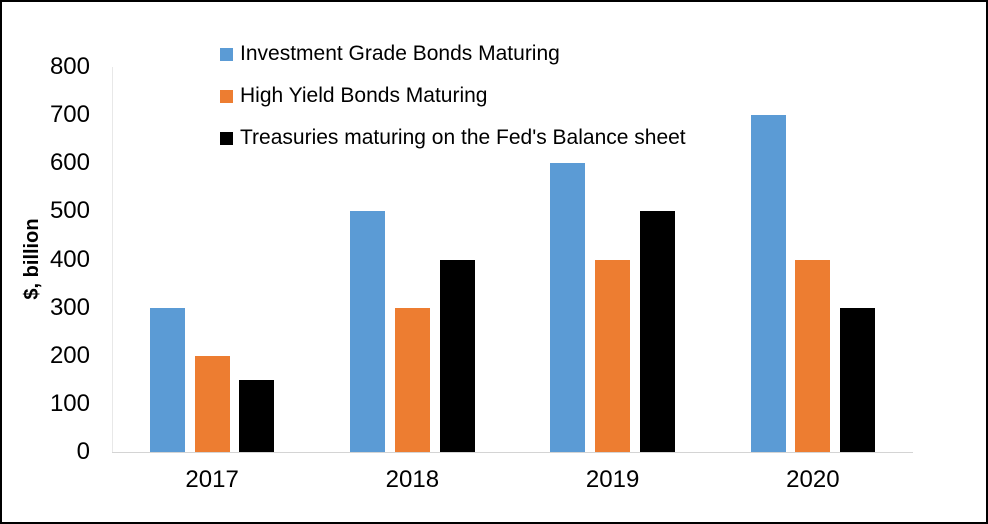 Image resolution: width=988 pixels, height=524 pixels. Describe the element at coordinates (364, 95) in the screenshot. I see `legend-label: High Yield Bonds Maturing` at that location.